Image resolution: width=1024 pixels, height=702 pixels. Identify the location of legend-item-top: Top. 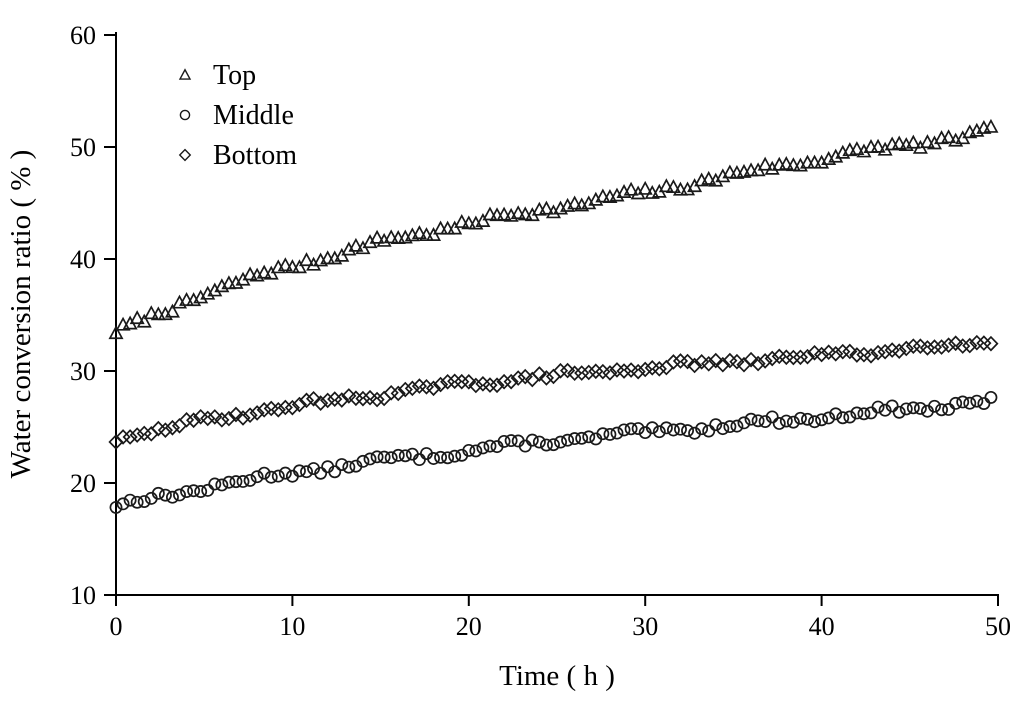
(217, 75).